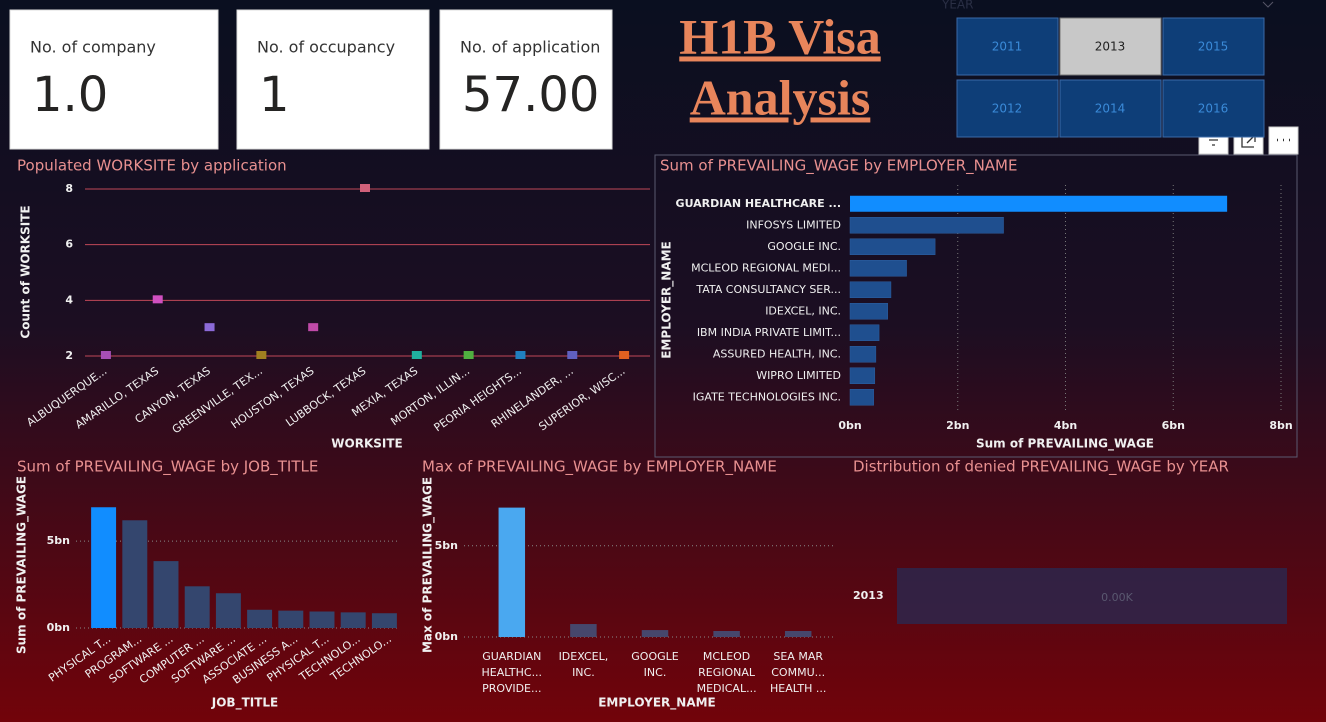  What do you see at coordinates (70, 95) in the screenshot?
I see `card-value: 1.0` at bounding box center [70, 95].